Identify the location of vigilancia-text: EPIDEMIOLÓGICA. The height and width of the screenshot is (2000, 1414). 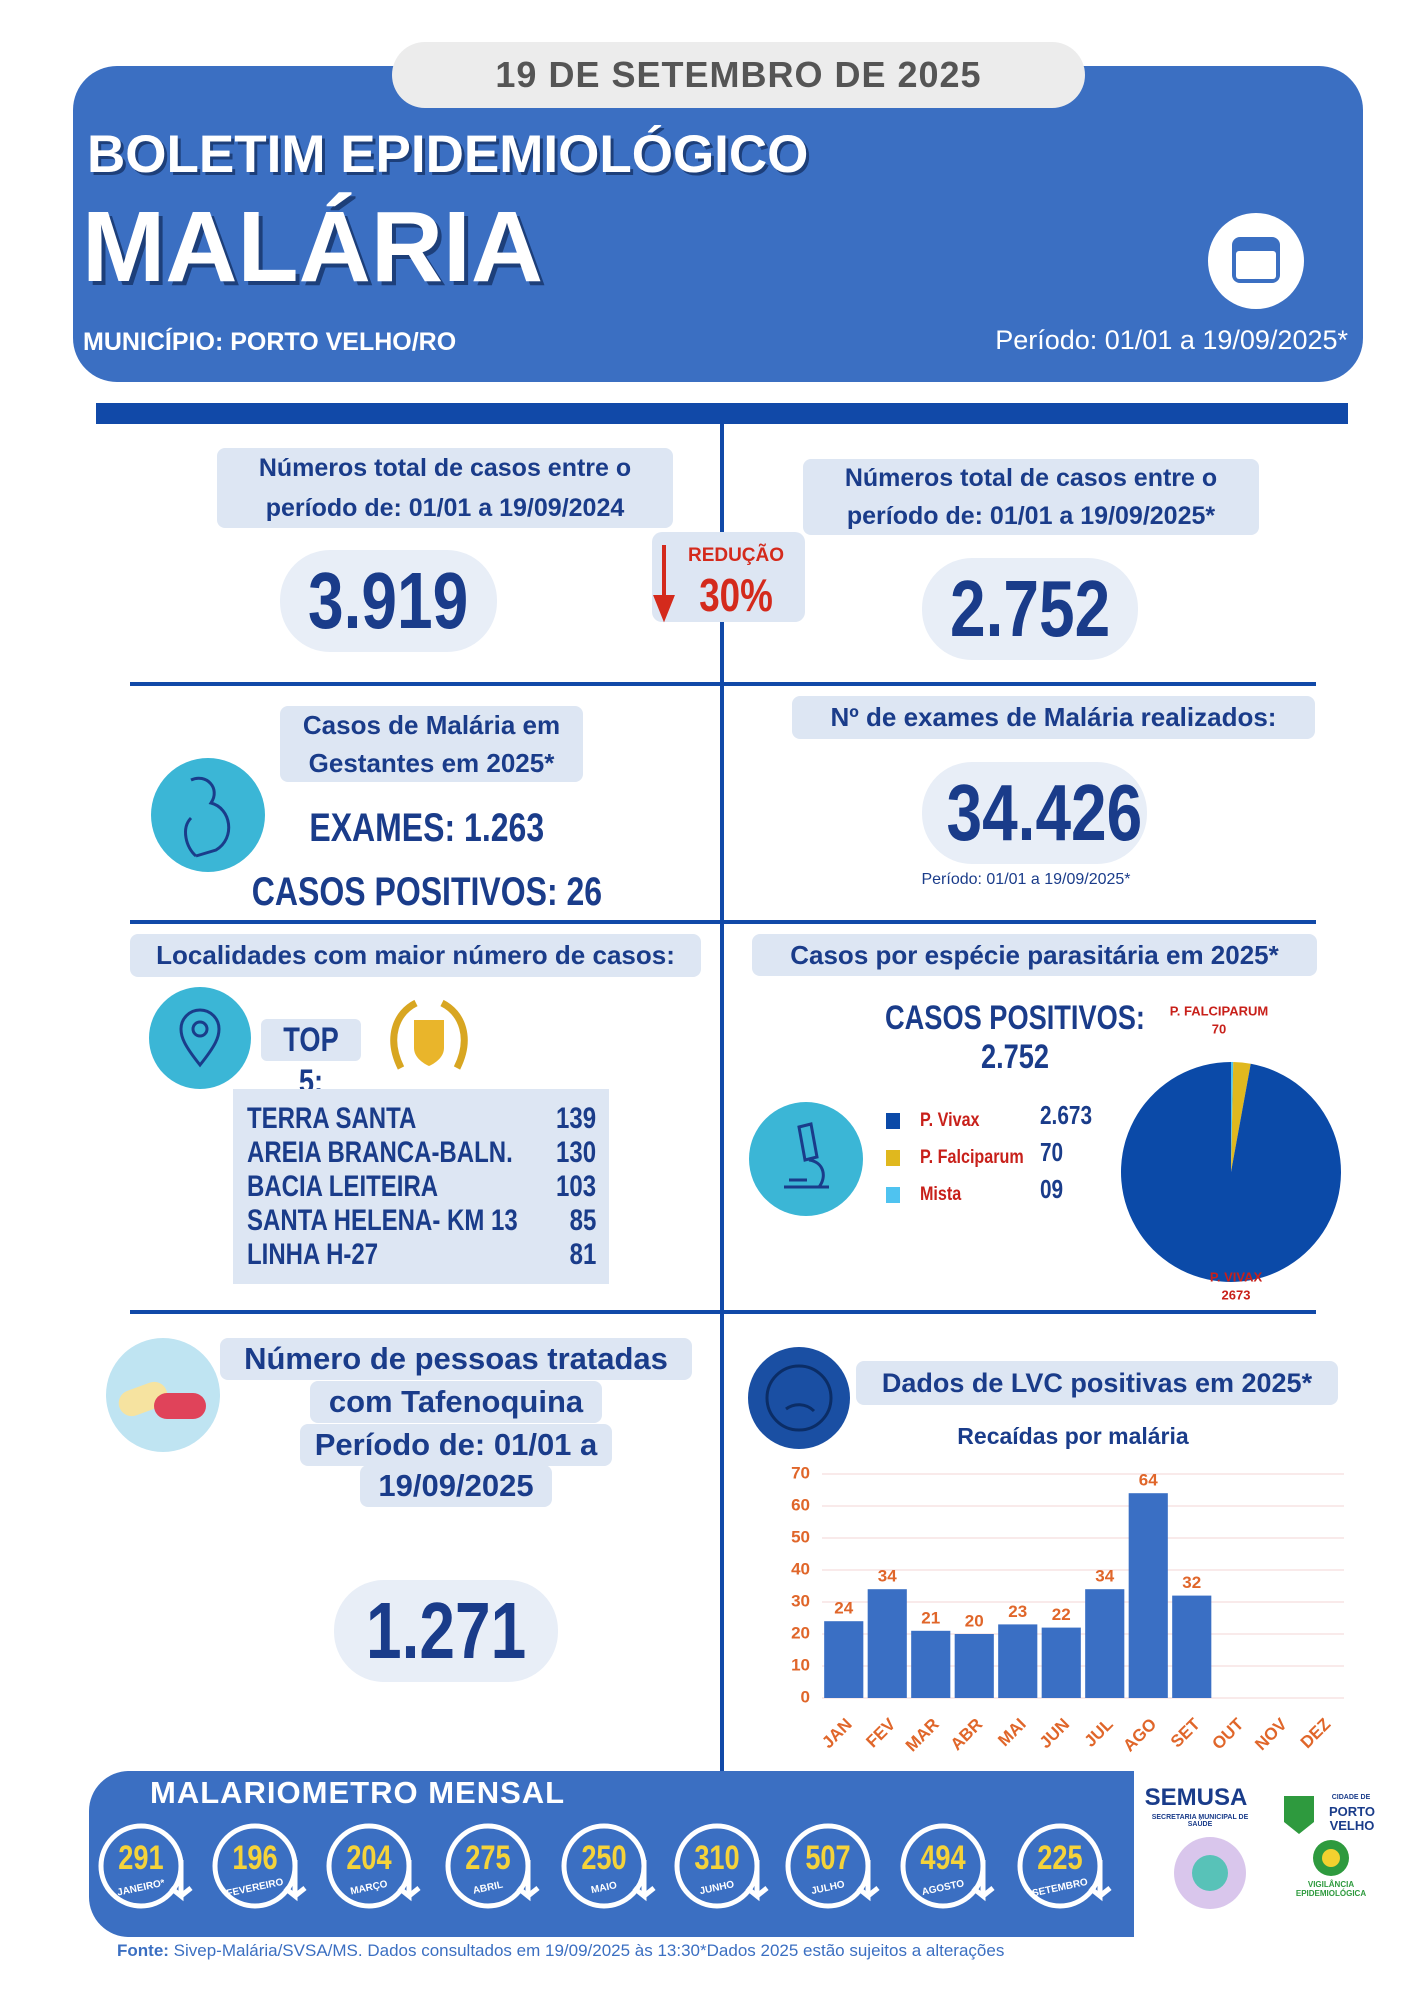
(1331, 1893).